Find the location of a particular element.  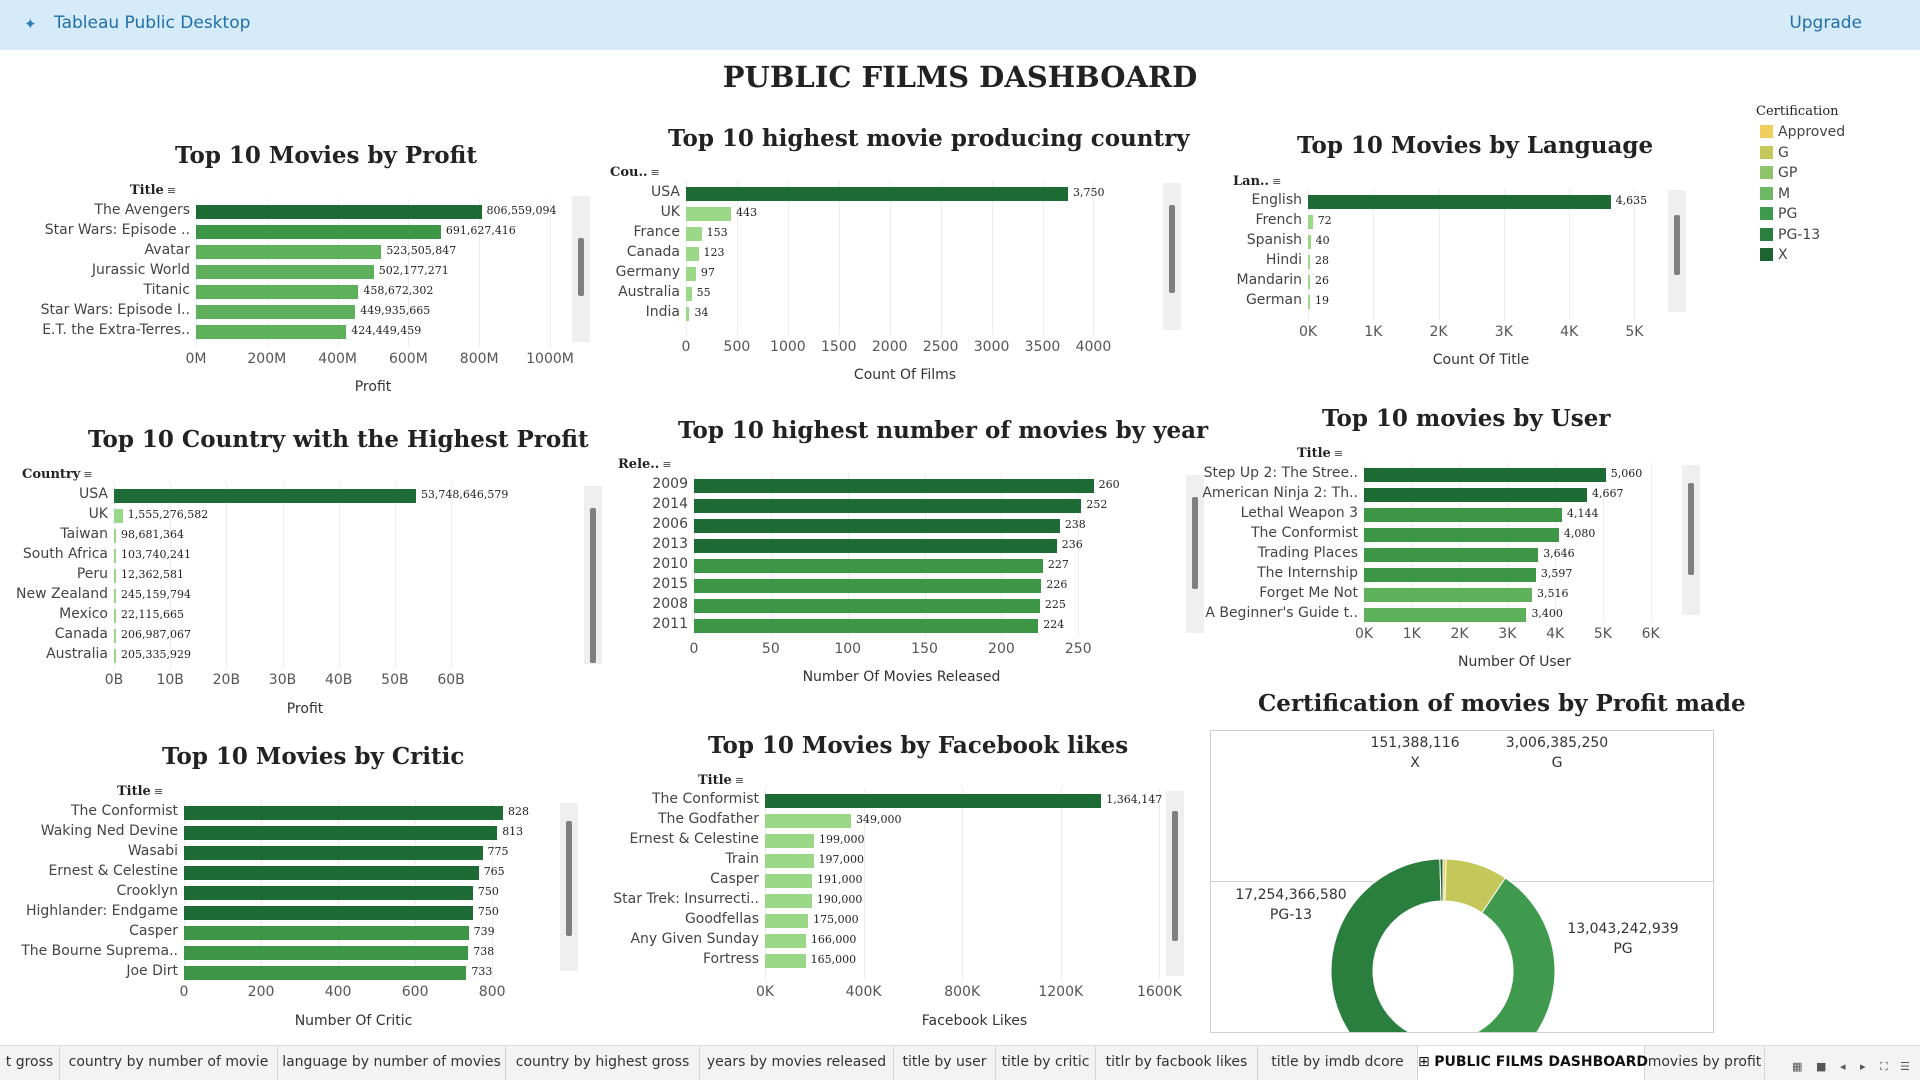

bar-row: Crooklyn 750 is located at coordinates (319, 892).